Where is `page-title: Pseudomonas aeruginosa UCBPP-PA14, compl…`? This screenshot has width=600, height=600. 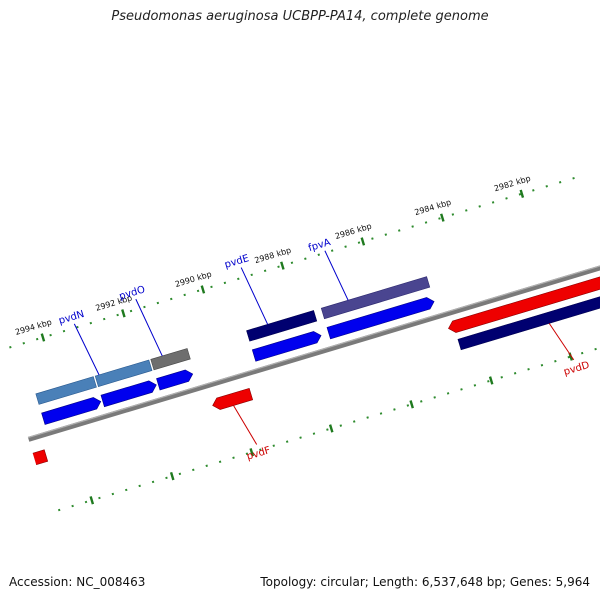
page-title: Pseudomonas aeruginosa UCBPP-PA14, compl… is located at coordinates (300, 16).